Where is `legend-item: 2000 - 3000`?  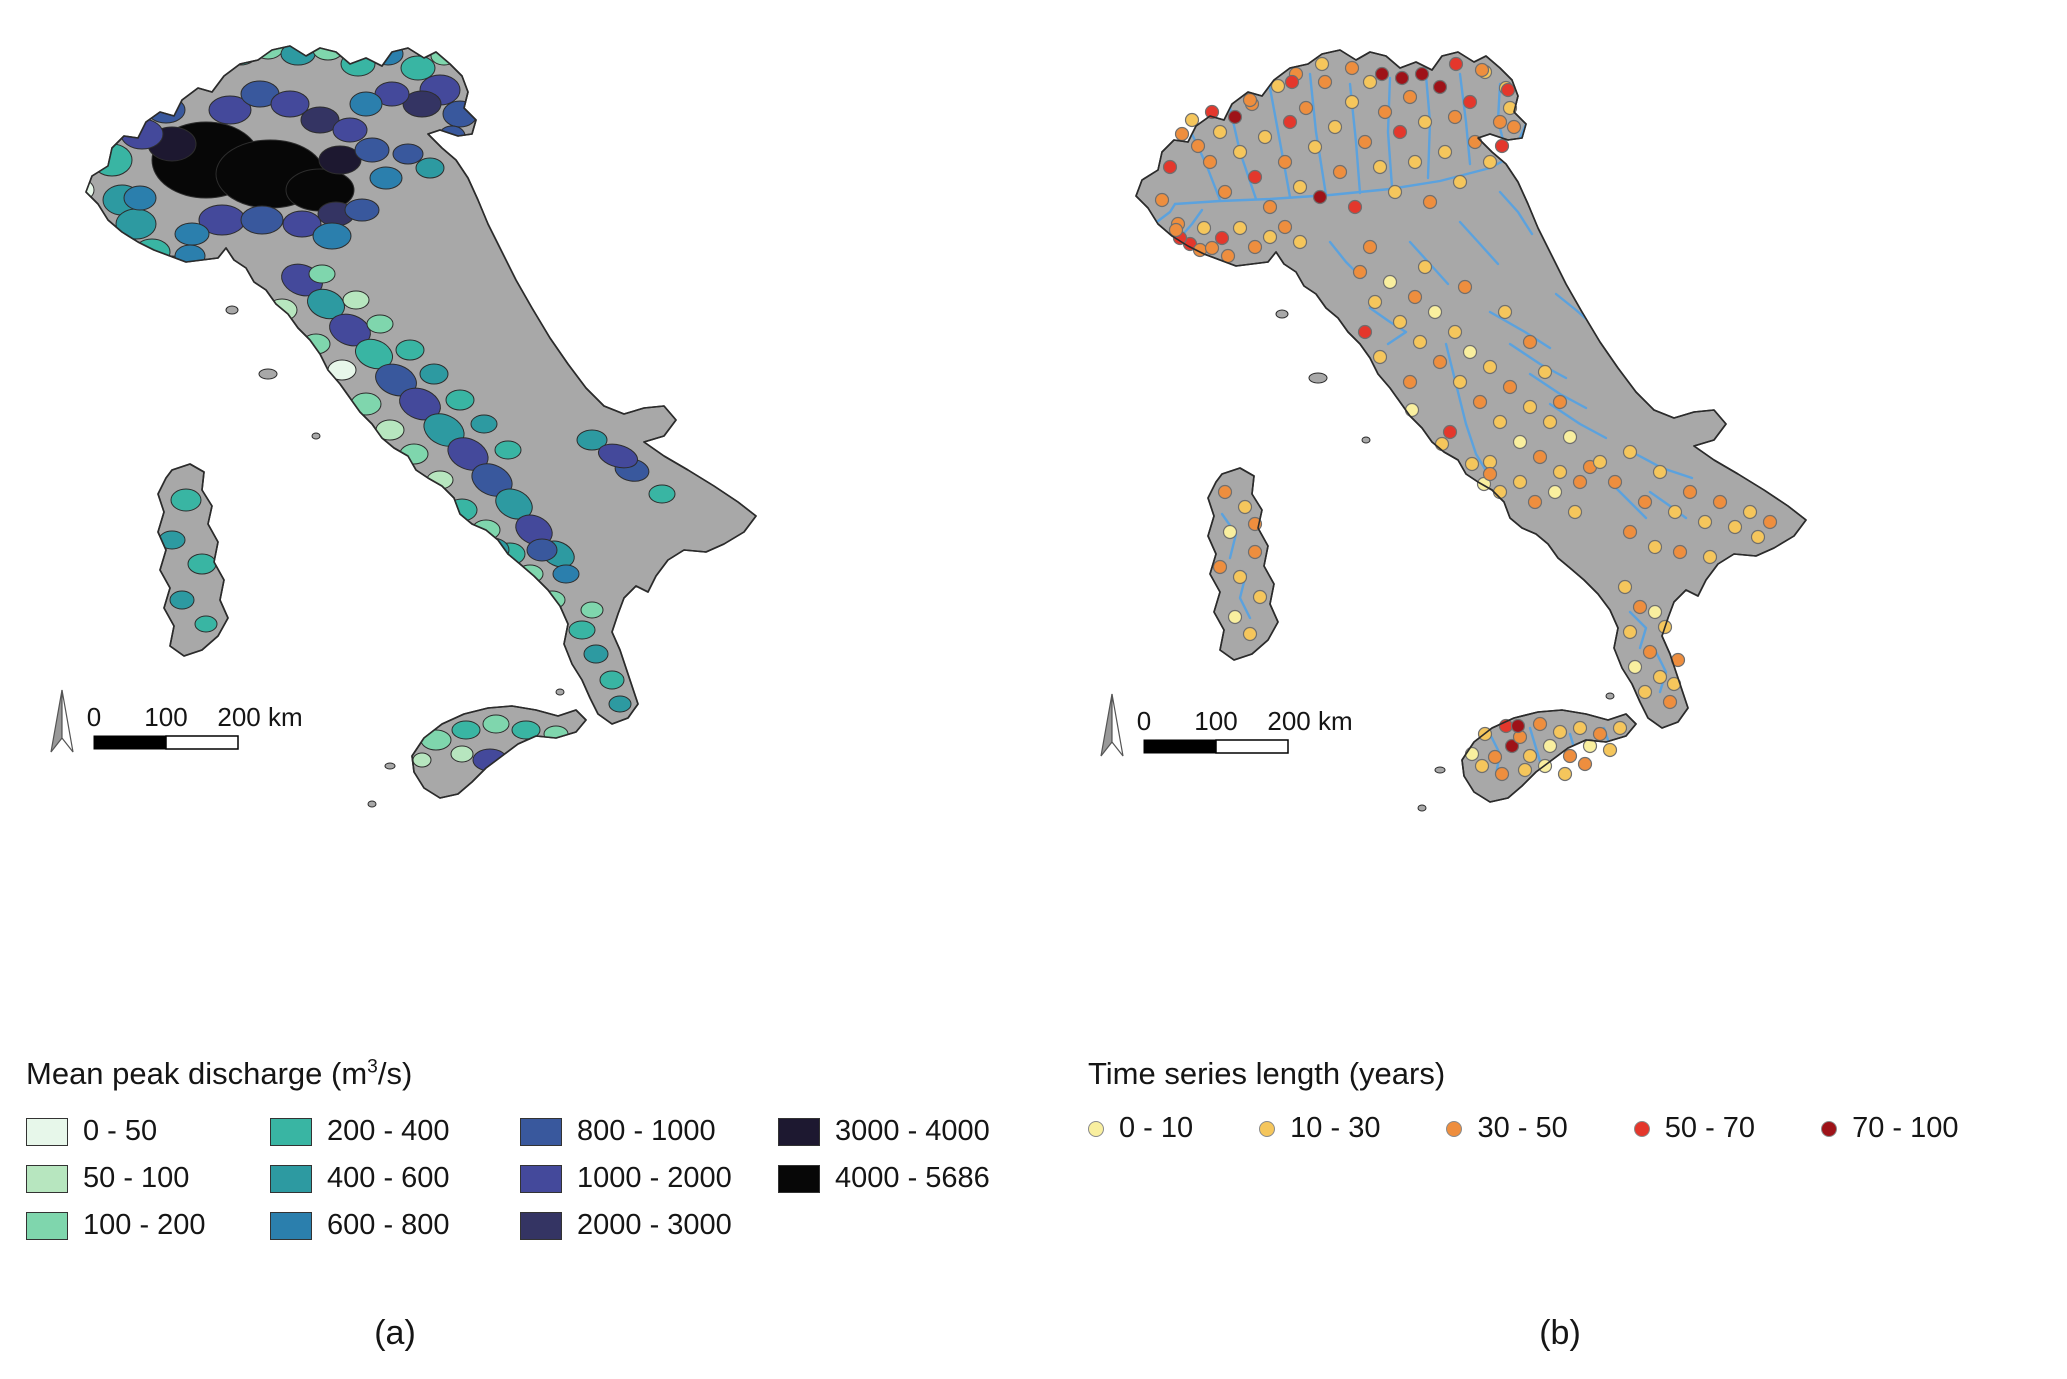
legend-item: 2000 - 3000 is located at coordinates (649, 1225).